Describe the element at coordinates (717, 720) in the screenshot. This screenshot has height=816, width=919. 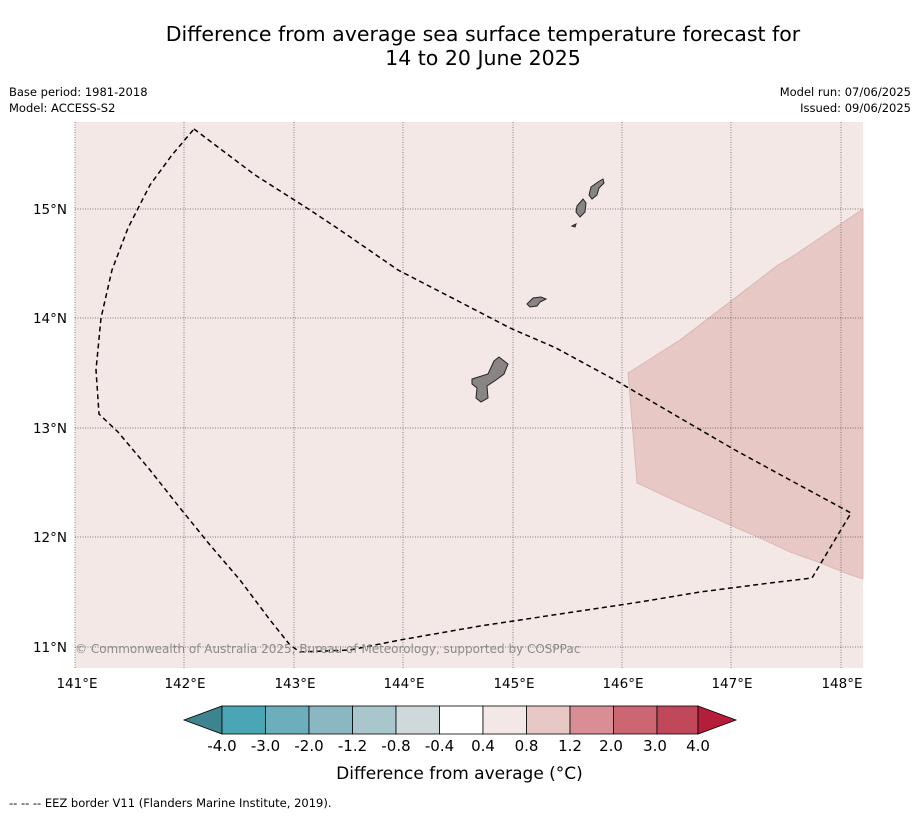
I see `colorbar-max-arrow` at that location.